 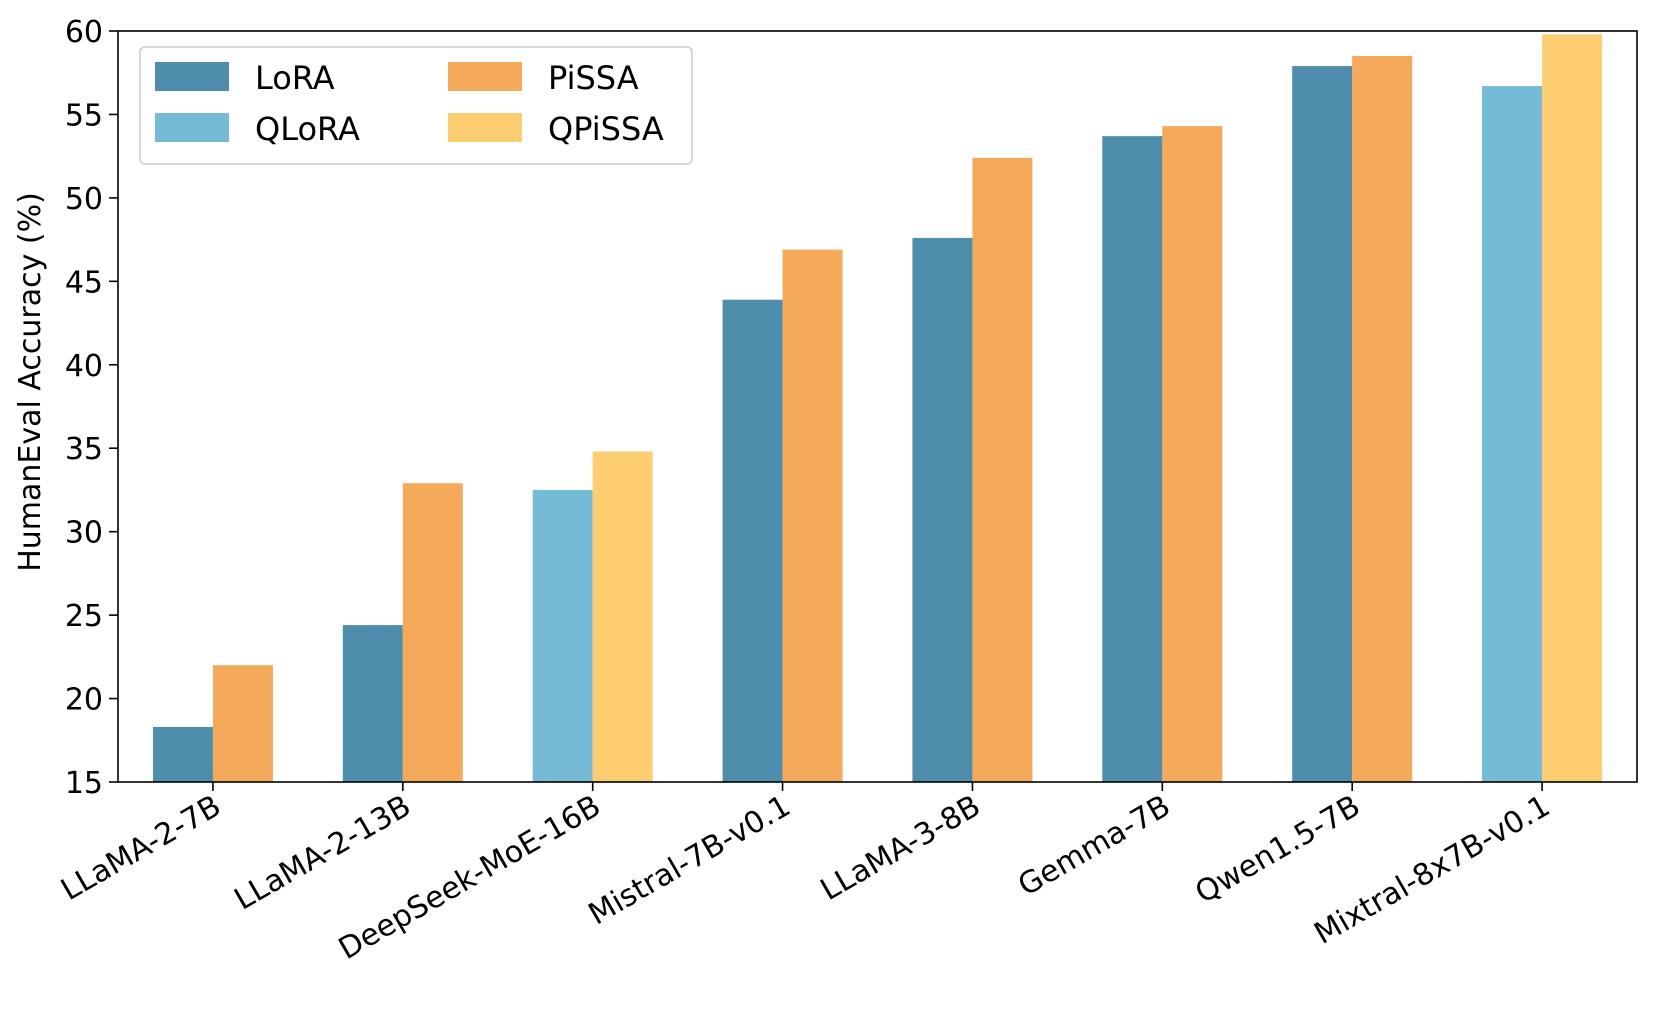 What do you see at coordinates (1002, 470) in the screenshot?
I see `bar-pissa-llama-3-8b` at bounding box center [1002, 470].